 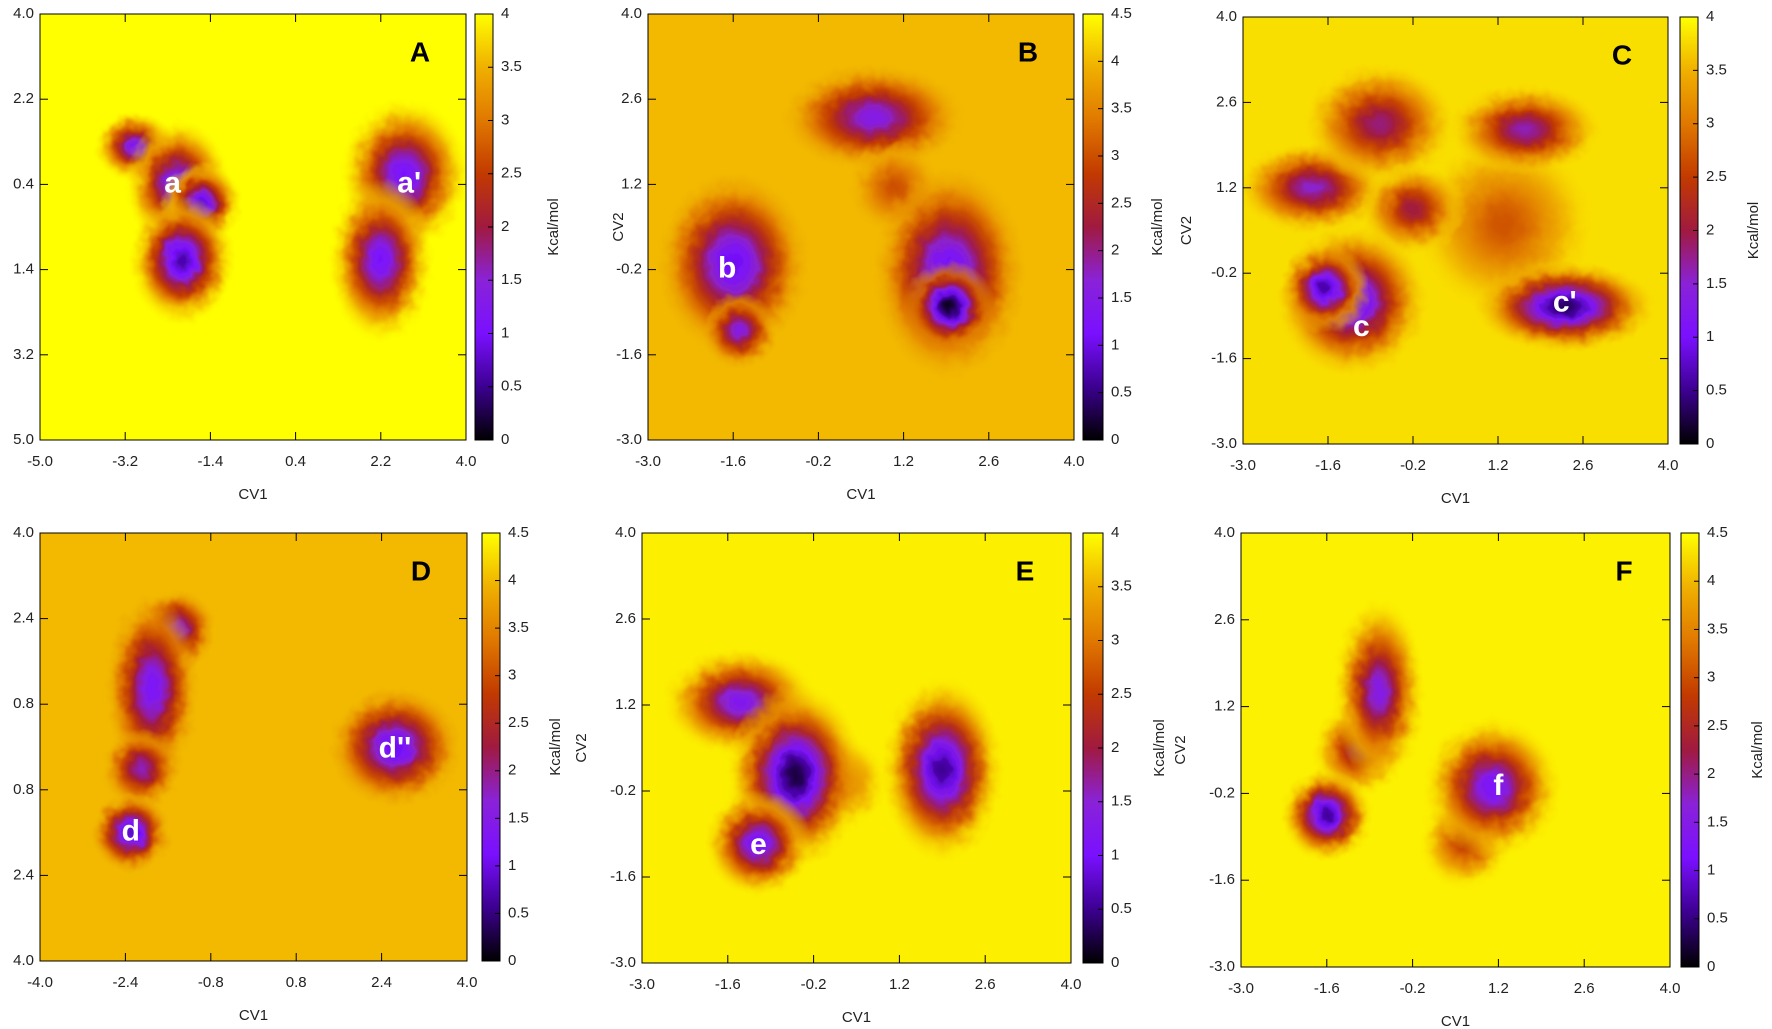 What do you see at coordinates (295, 461) in the screenshot?
I see `x-tick-label: 0.4` at bounding box center [295, 461].